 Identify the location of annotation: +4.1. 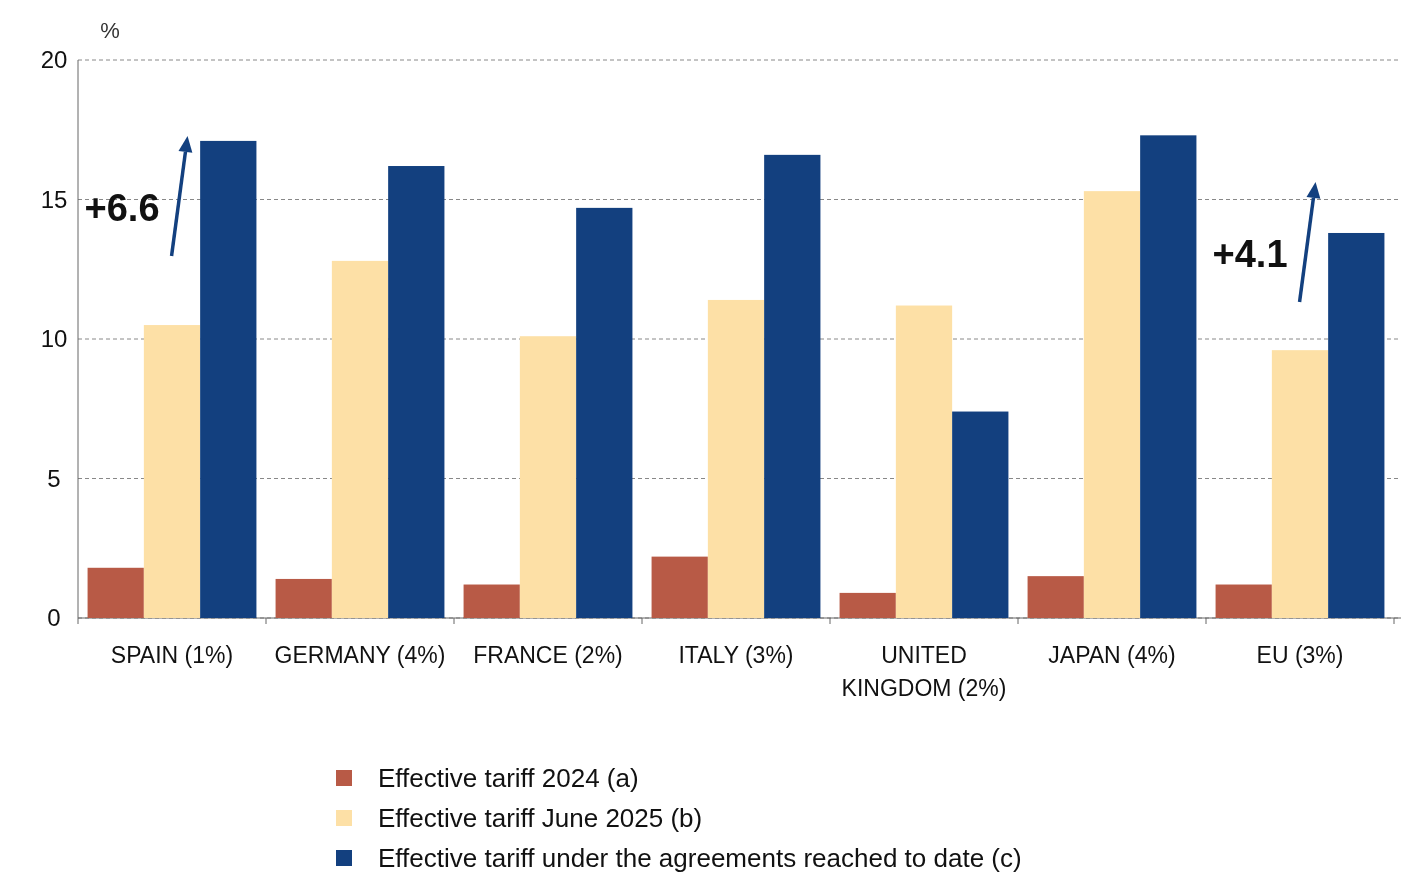
(1250, 254).